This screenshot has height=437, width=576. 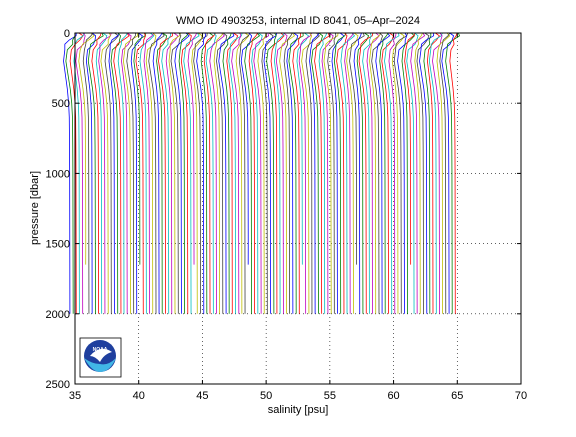 What do you see at coordinates (58, 385) in the screenshot?
I see `y-tick-label: 2500` at bounding box center [58, 385].